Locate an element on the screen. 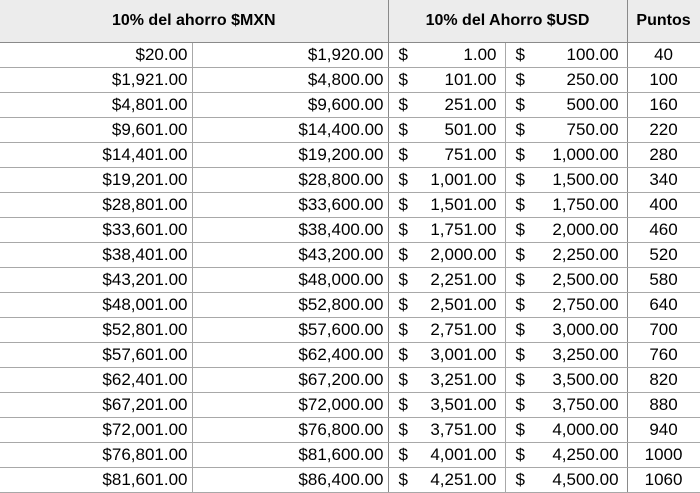 The height and width of the screenshot is (493, 700). table-row: $14,401.00 $19,200.00 $751.00 $1,000.00 280 is located at coordinates (350, 155).